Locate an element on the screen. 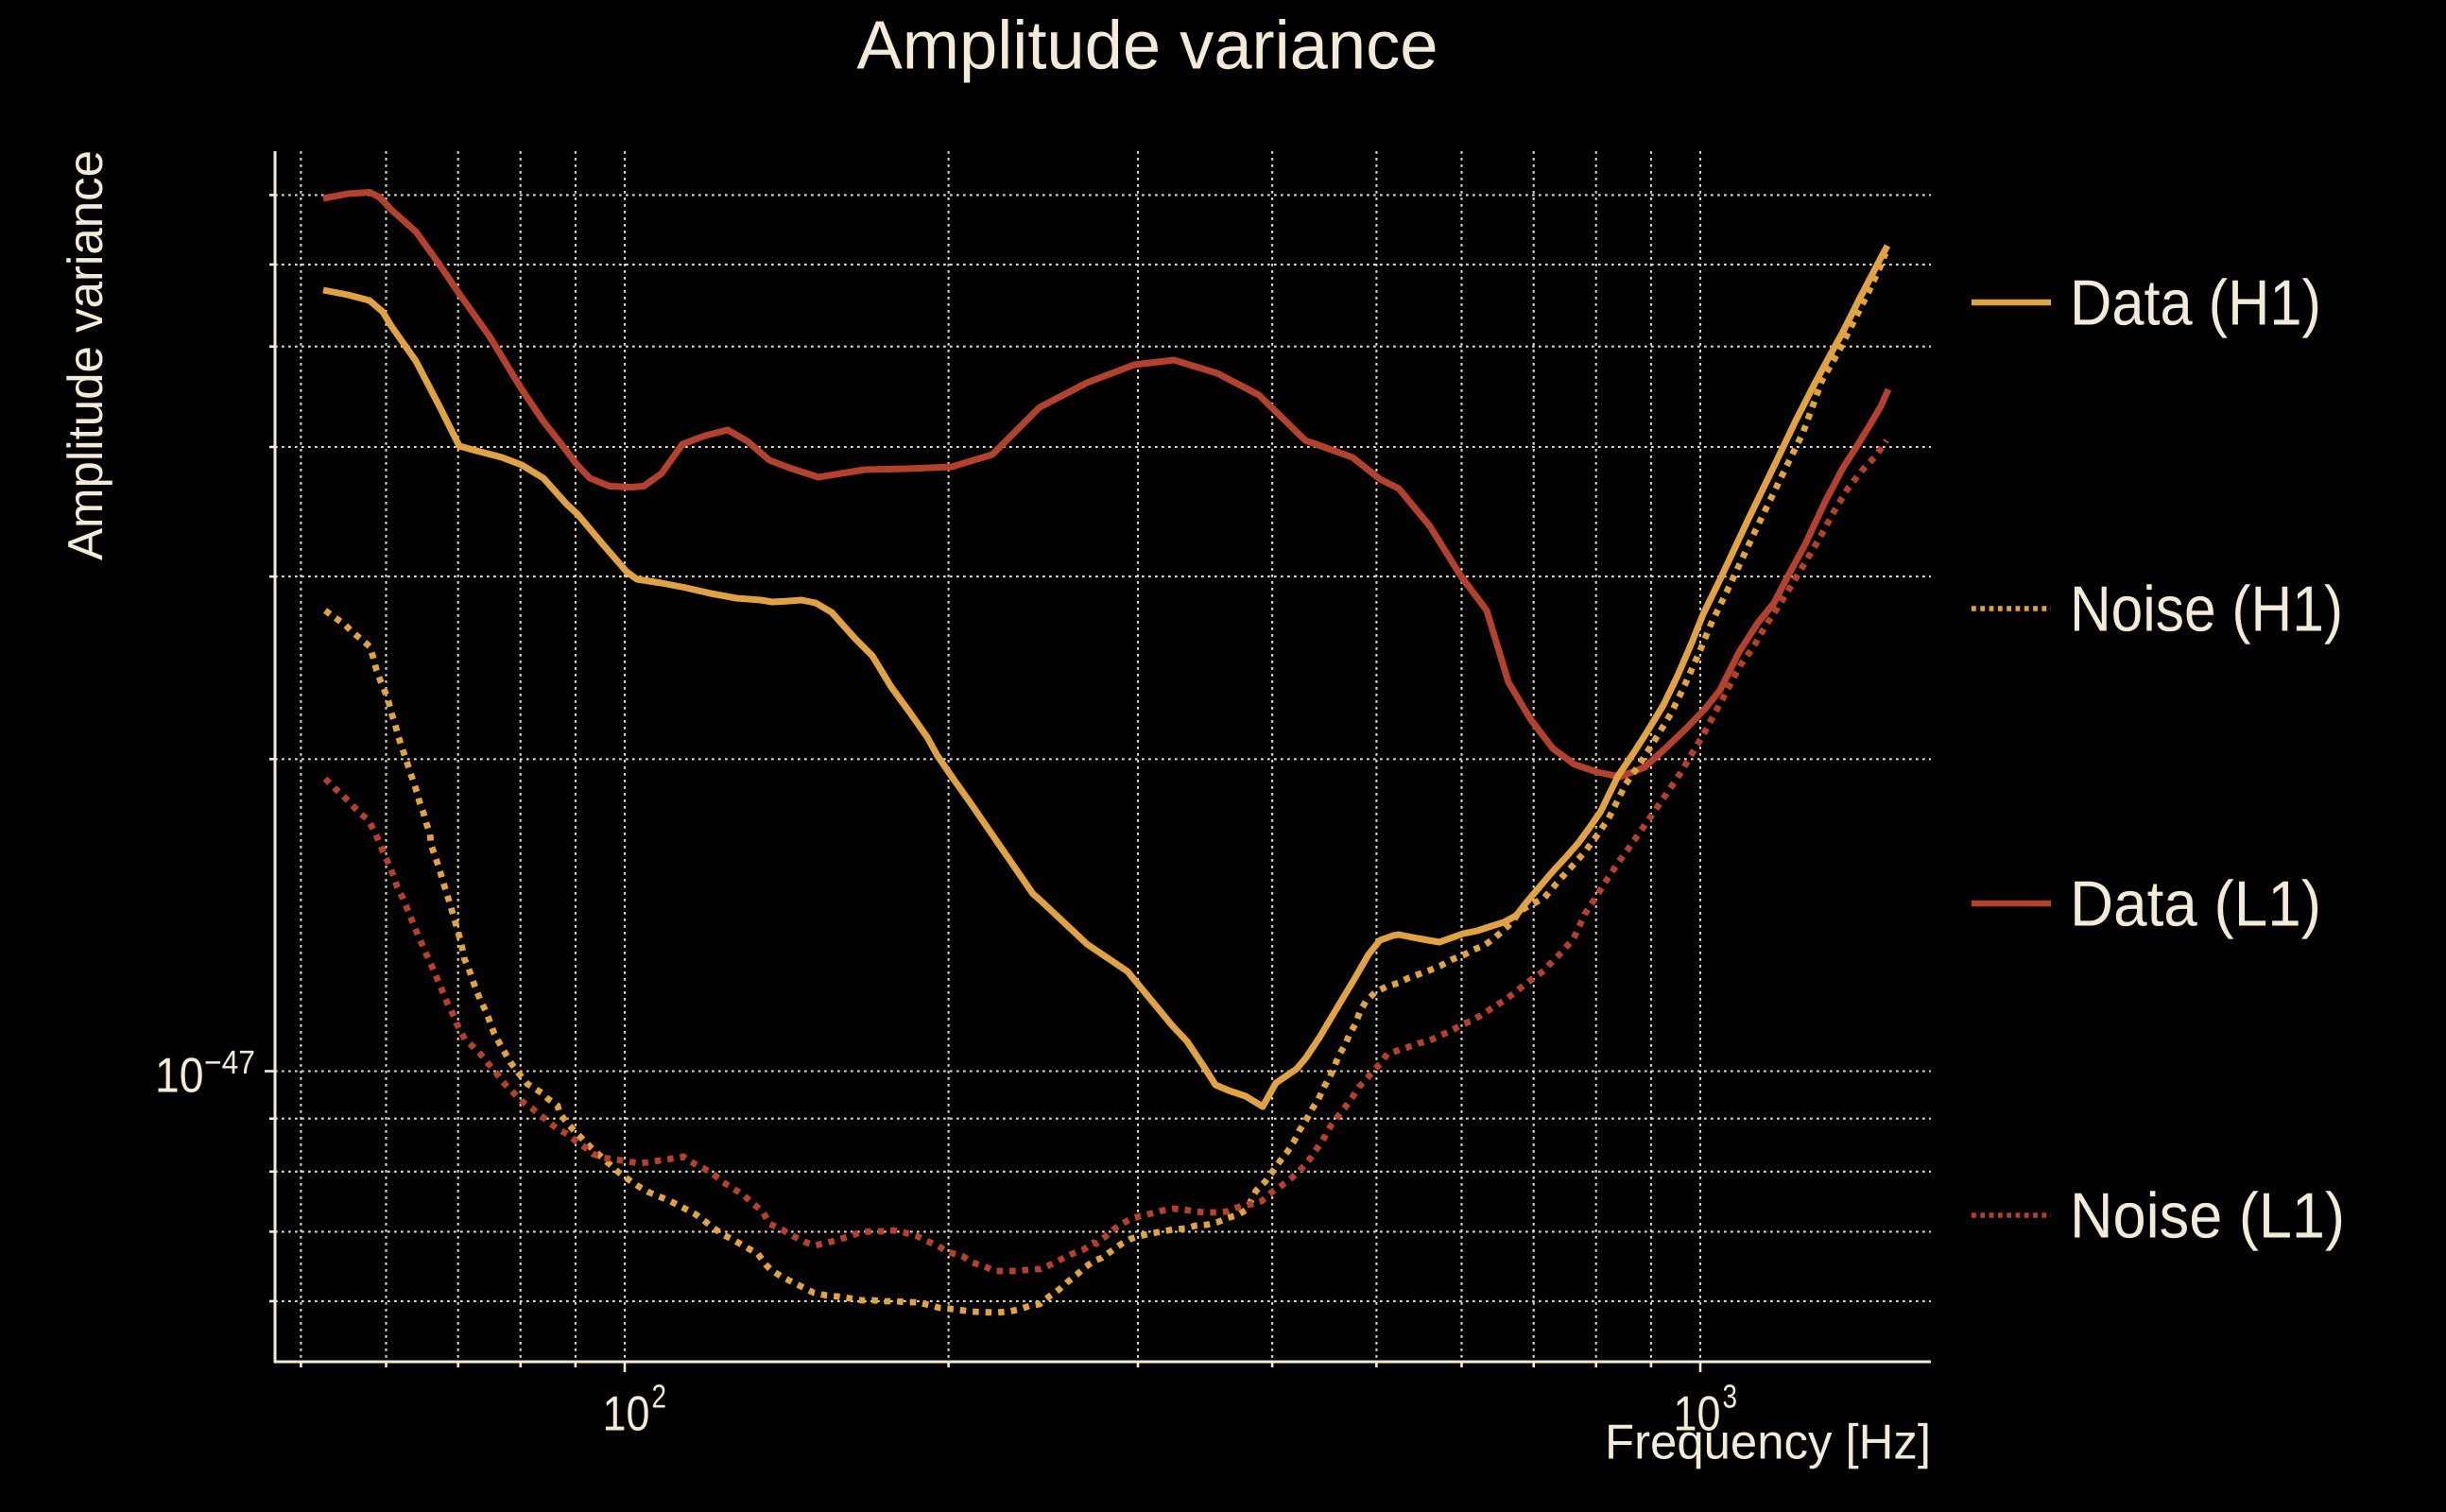 This screenshot has width=2446, height=1512. svg-text: Data (H1) is located at coordinates (2195, 303).